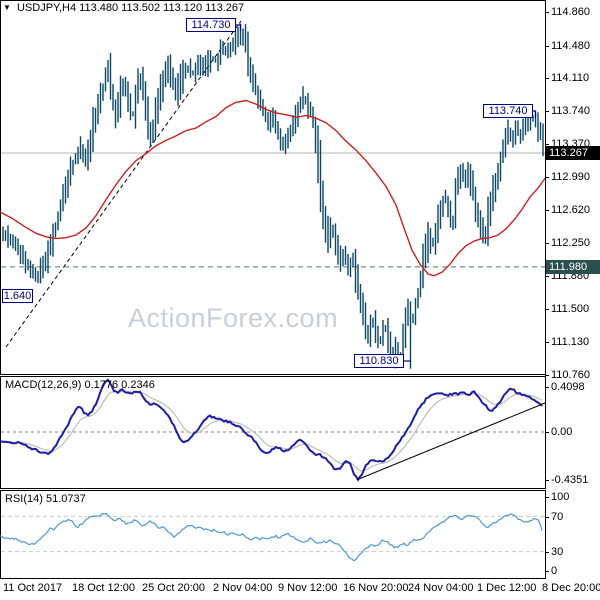 The width and height of the screenshot is (600, 600). I want to click on symbol-label: USDJPY,H4, so click(46, 8).